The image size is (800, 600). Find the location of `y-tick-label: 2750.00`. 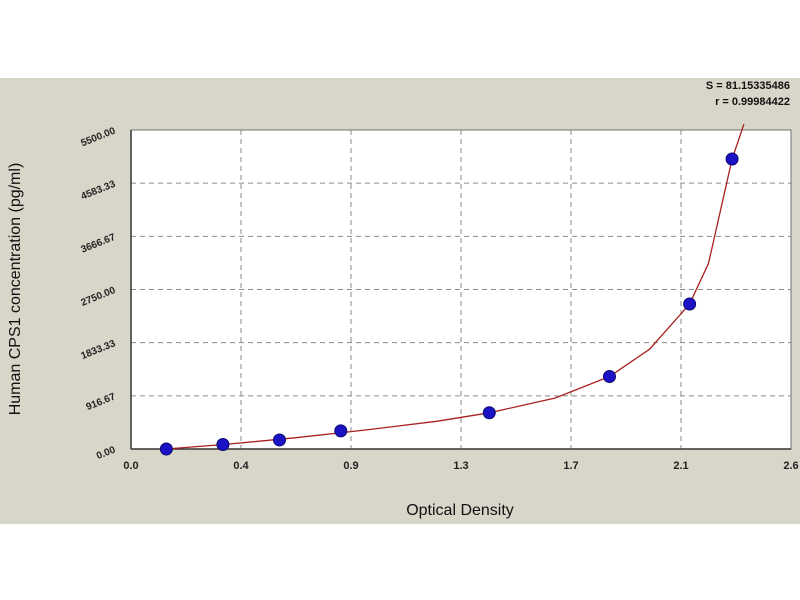

y-tick-label: 2750.00 is located at coordinates (98, 297).